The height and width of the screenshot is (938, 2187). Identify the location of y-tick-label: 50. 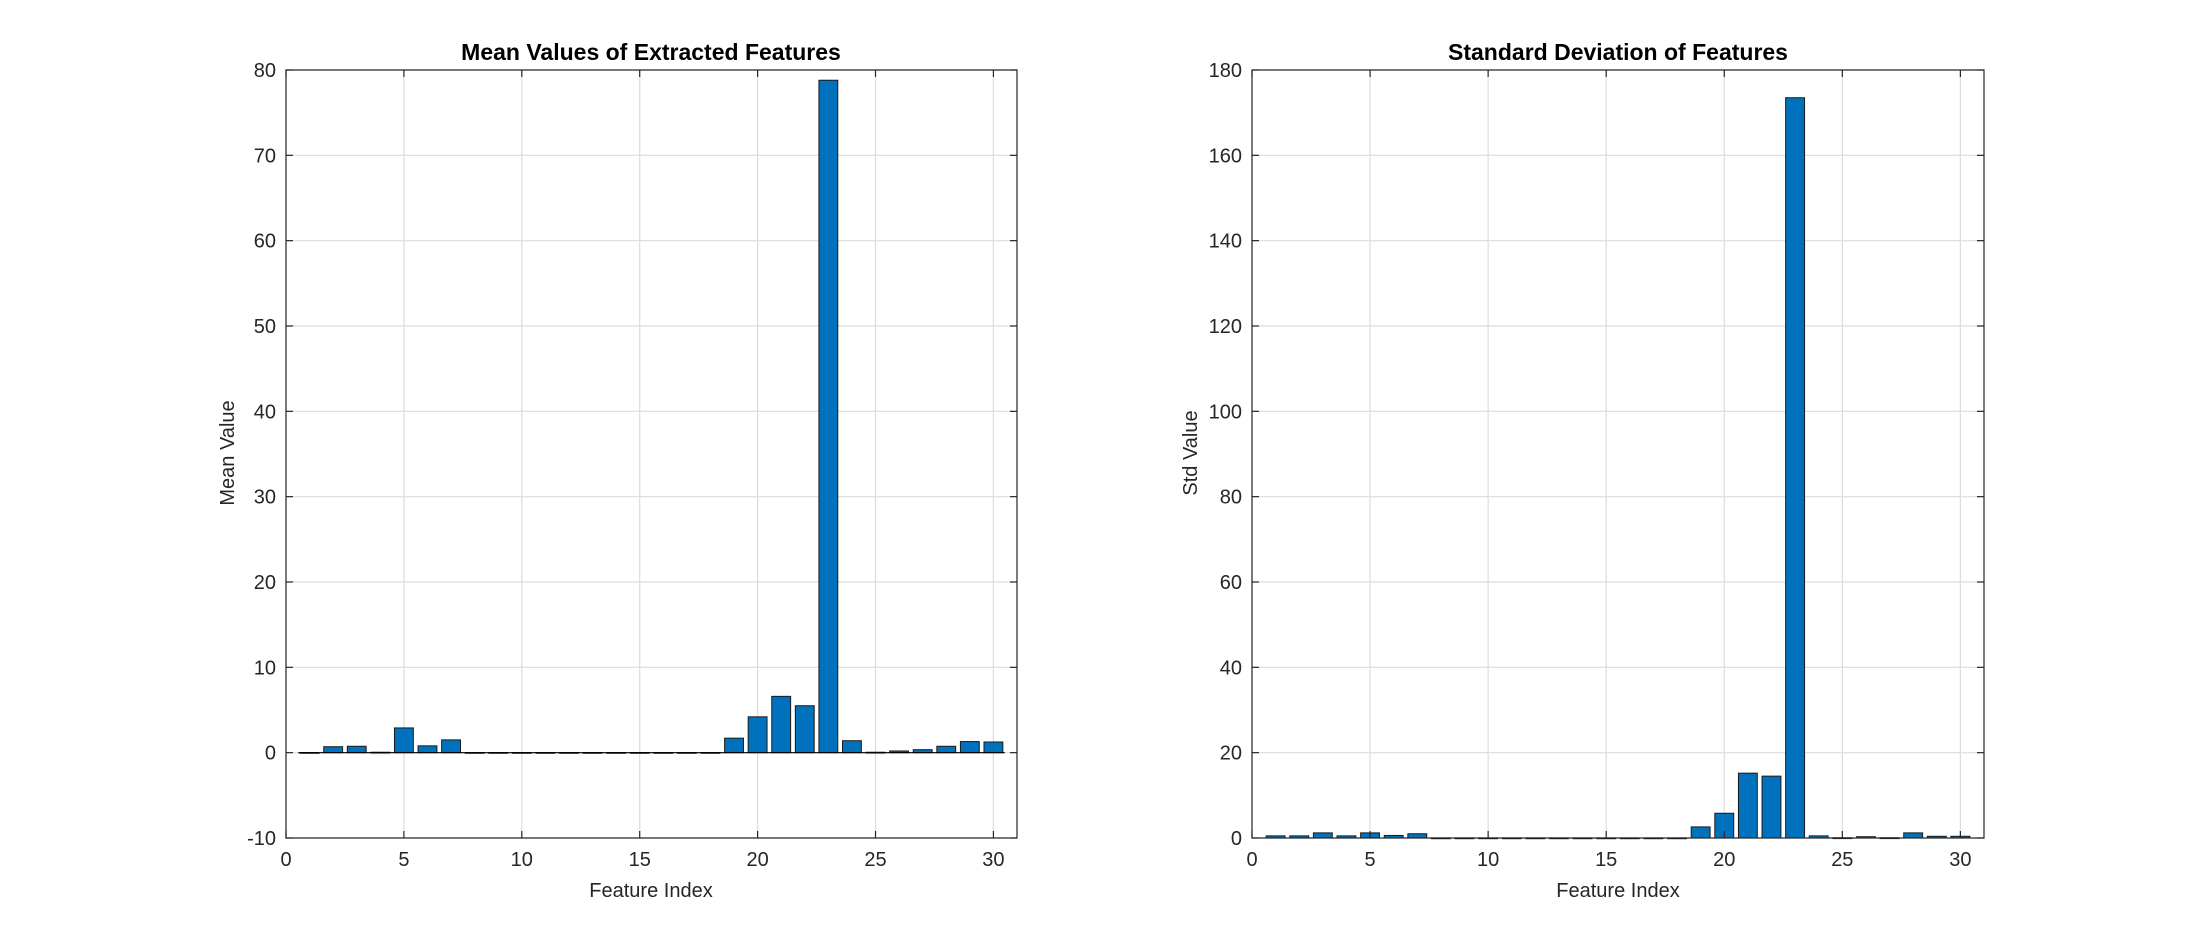
(265, 327).